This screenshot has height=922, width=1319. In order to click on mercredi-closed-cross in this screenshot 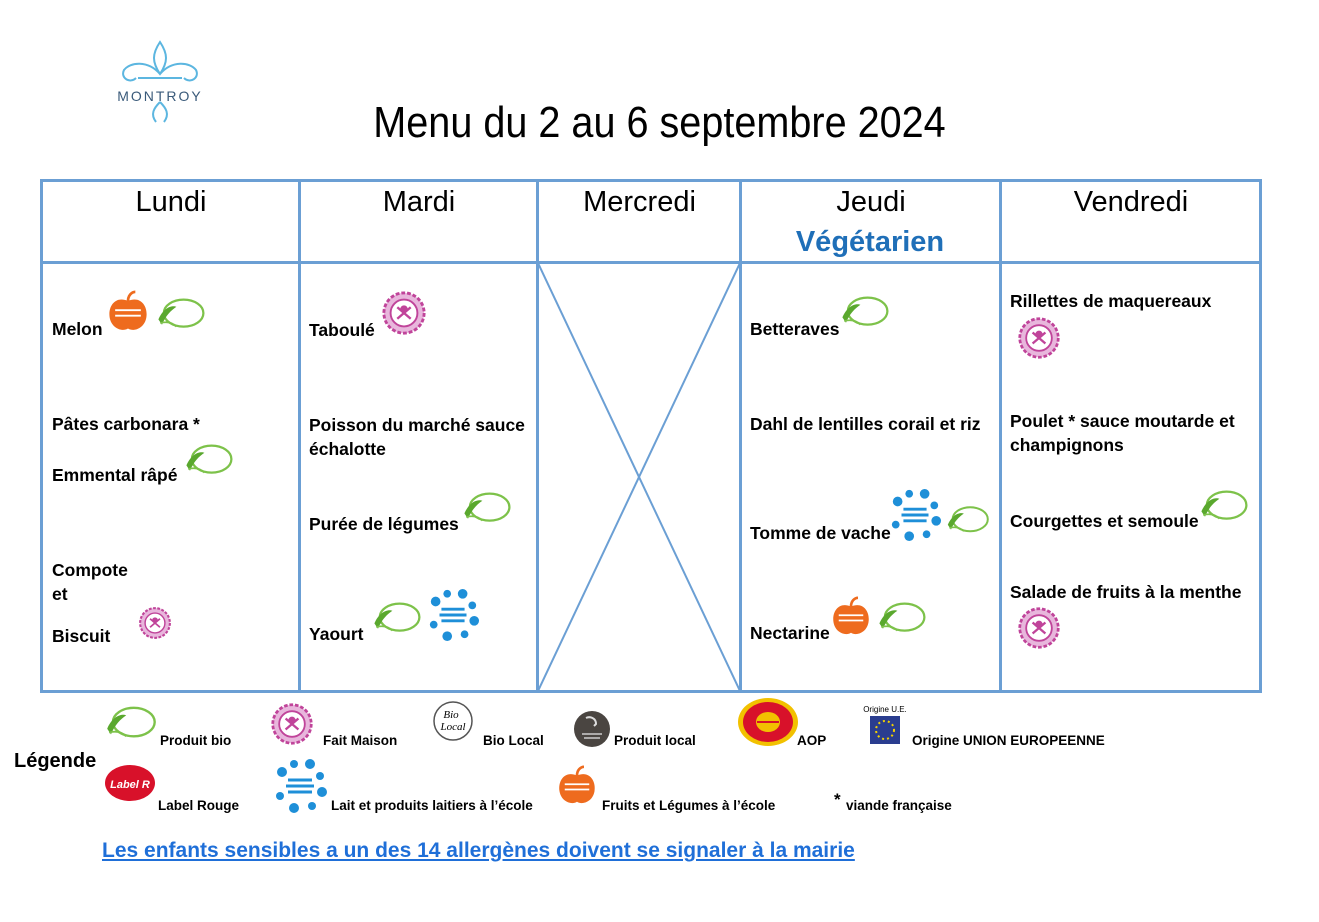, I will do `click(639, 477)`.